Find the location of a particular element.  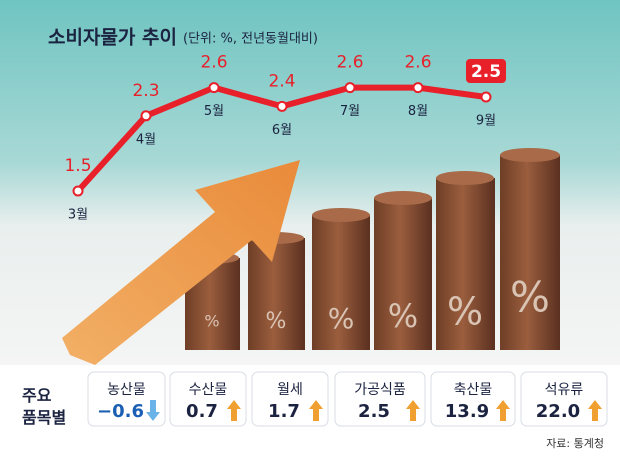

x-tick-label: 8월 is located at coordinates (418, 111).